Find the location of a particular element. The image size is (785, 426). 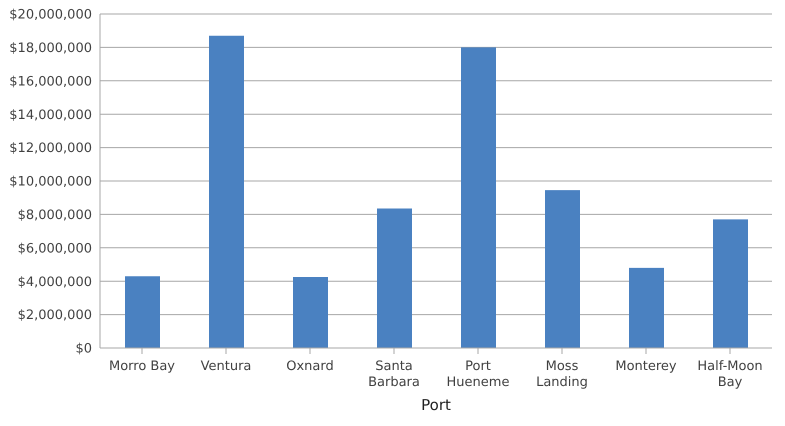

y-tick-label: $14,000,000 is located at coordinates (50, 115).